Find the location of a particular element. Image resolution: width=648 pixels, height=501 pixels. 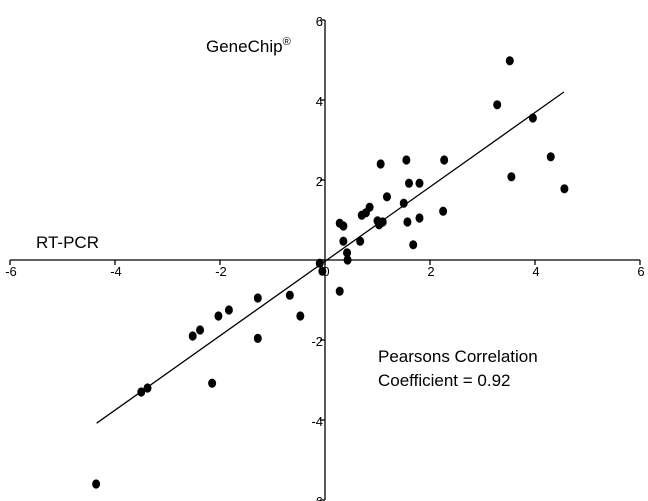

x-tick-label: -2 is located at coordinates (221, 271).